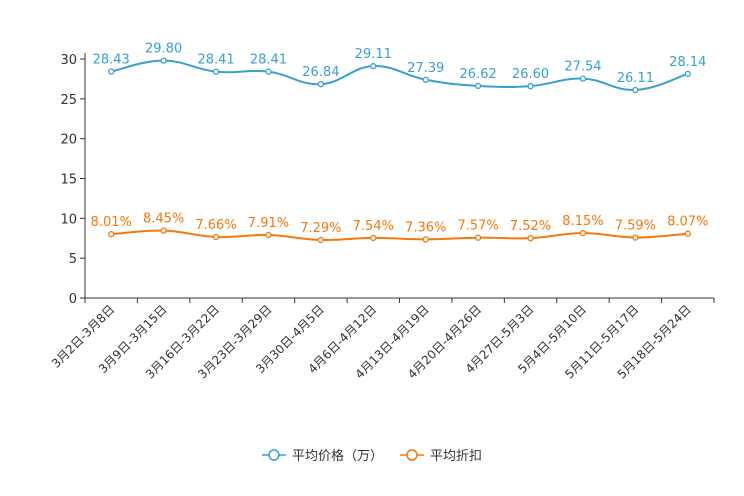 This screenshot has height=496, width=744. What do you see at coordinates (530, 226) in the screenshot?
I see `data-label: 7.52%` at bounding box center [530, 226].